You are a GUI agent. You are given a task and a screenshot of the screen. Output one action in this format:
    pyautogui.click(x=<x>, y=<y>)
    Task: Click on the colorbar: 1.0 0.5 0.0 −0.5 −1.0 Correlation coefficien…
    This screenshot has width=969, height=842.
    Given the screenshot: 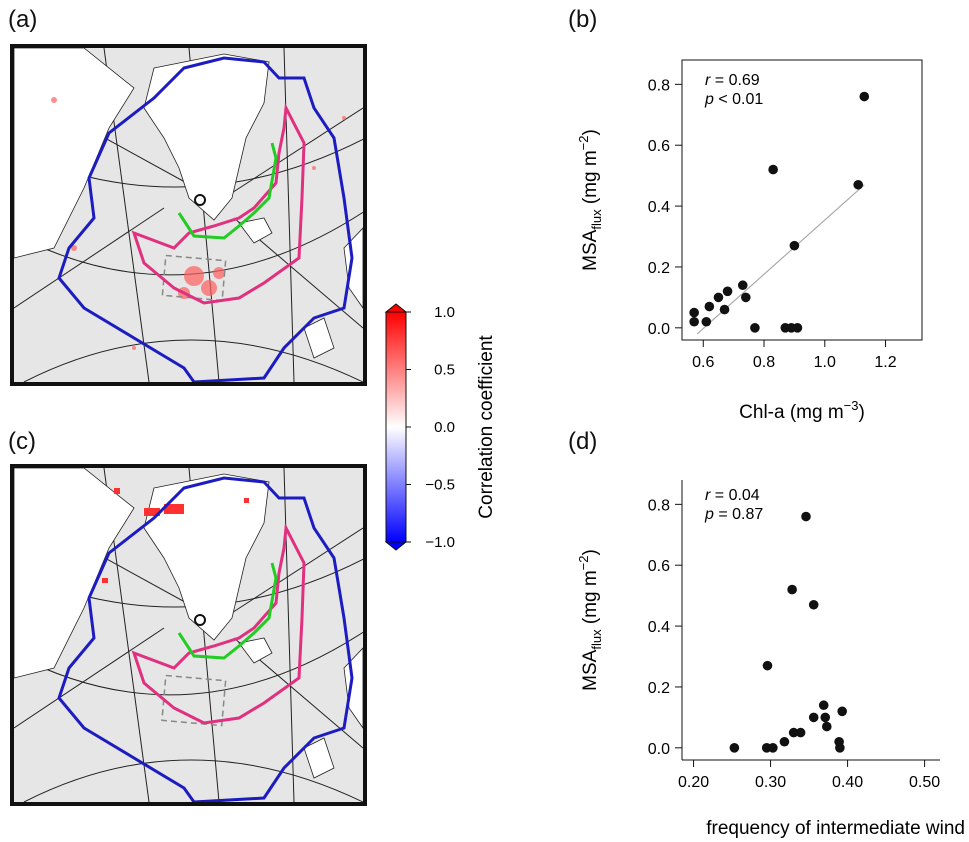 What is the action you would take?
    pyautogui.click(x=440, y=427)
    